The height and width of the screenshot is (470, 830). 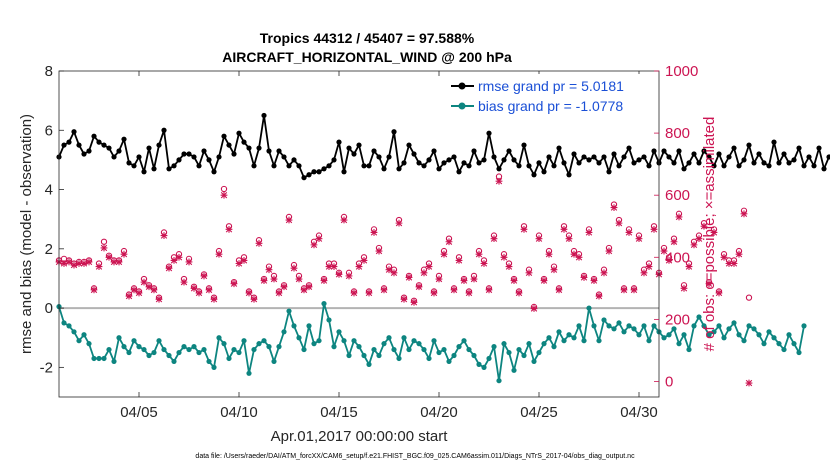 I want to click on chart-title: Tropics 44312 / 45407 = 97.588%, so click(x=367, y=38).